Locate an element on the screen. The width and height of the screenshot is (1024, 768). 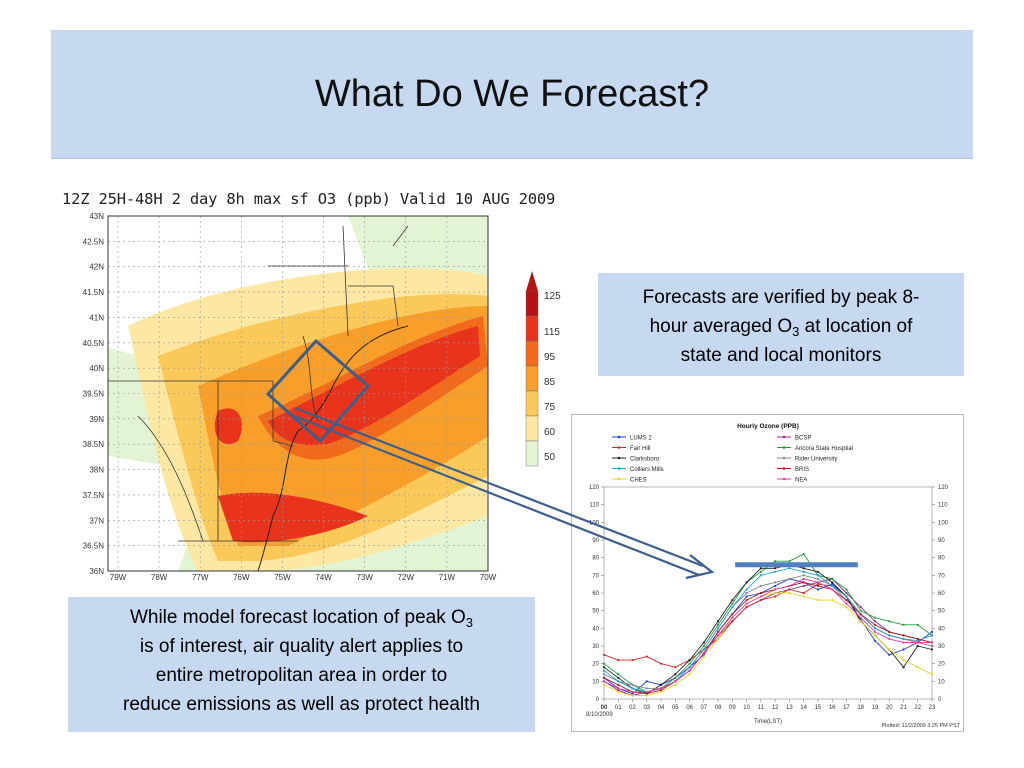
legend-label: Clarksboro is located at coordinates (645, 459).